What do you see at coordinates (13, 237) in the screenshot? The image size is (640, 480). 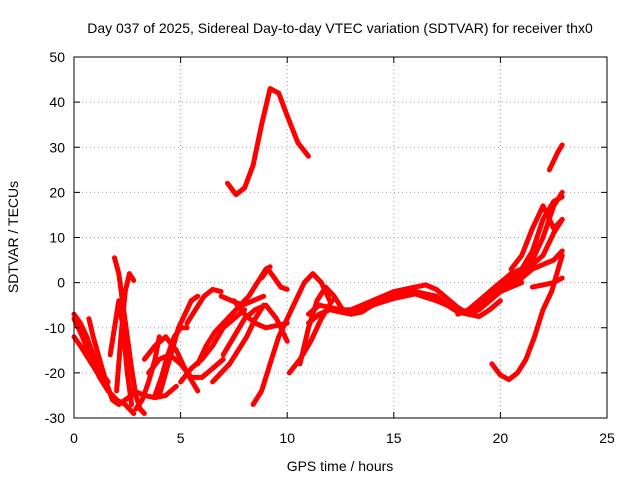 I see `y-axis-label: SDTVAR / TECUs` at bounding box center [13, 237].